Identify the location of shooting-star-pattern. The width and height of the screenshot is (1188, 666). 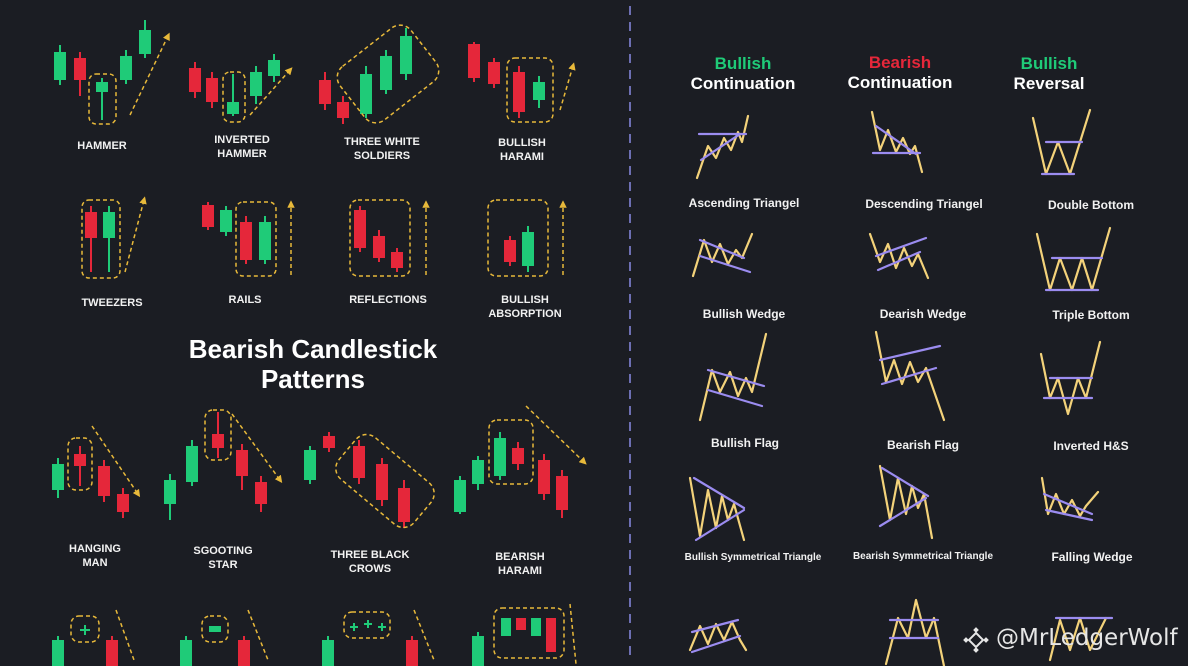
(223, 464).